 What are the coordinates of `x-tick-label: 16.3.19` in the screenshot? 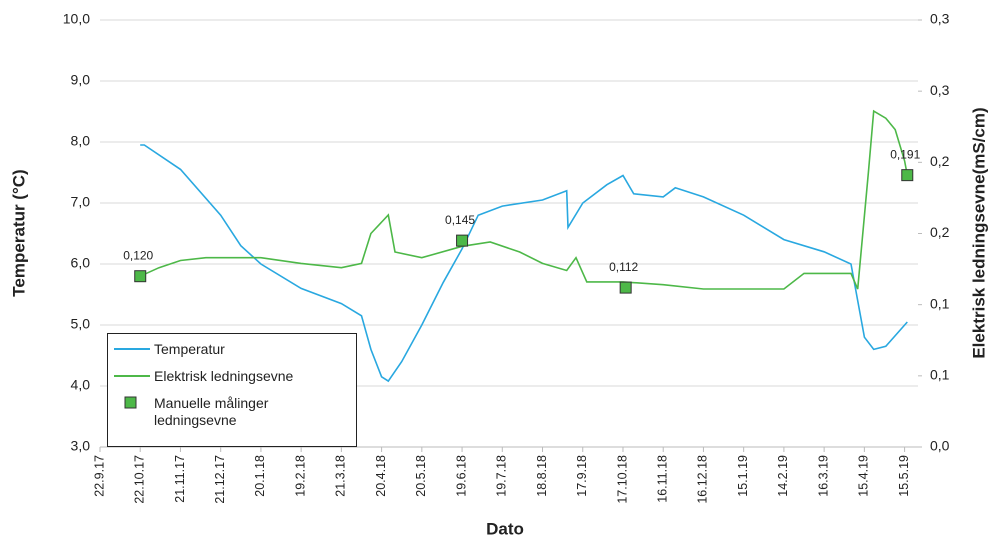 It's located at (823, 476).